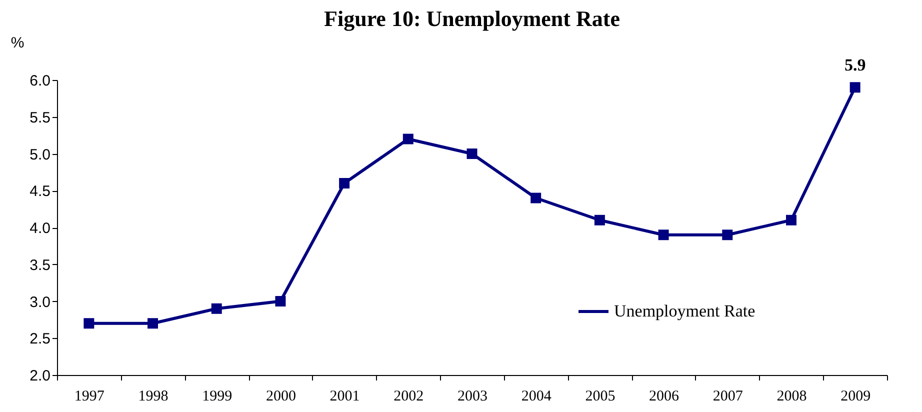 Image resolution: width=922 pixels, height=412 pixels. Describe the element at coordinates (89, 396) in the screenshot. I see `x-tick-label: 1997` at that location.